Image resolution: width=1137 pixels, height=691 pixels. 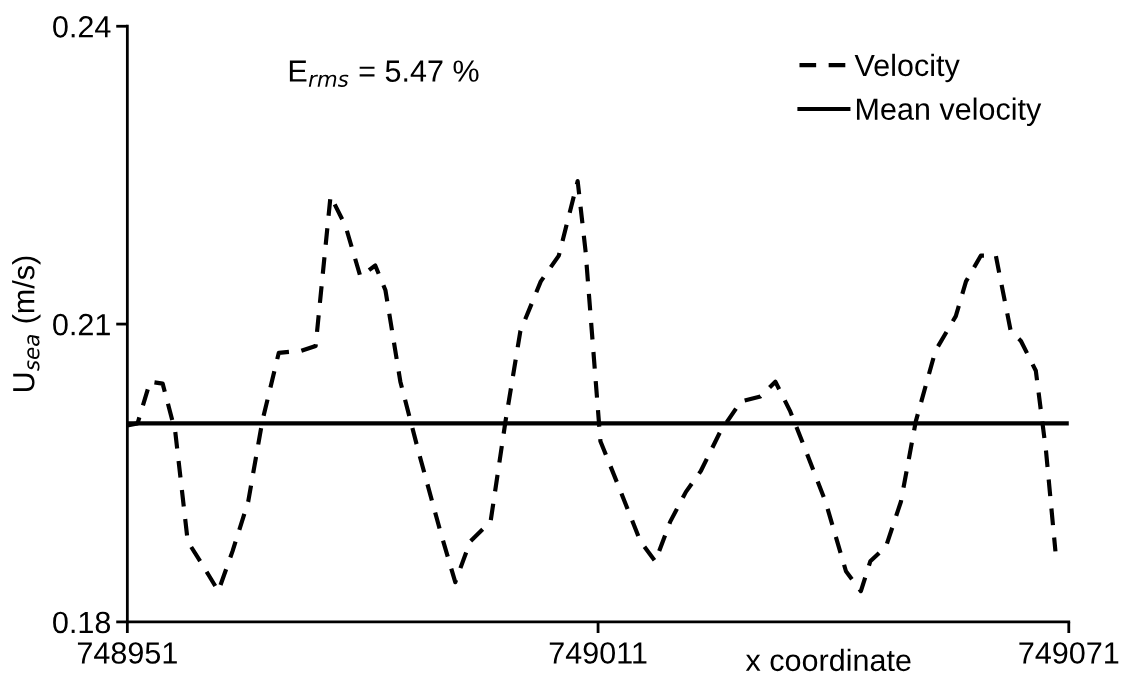 I want to click on y-tick-label: 0.21, so click(x=81, y=324).